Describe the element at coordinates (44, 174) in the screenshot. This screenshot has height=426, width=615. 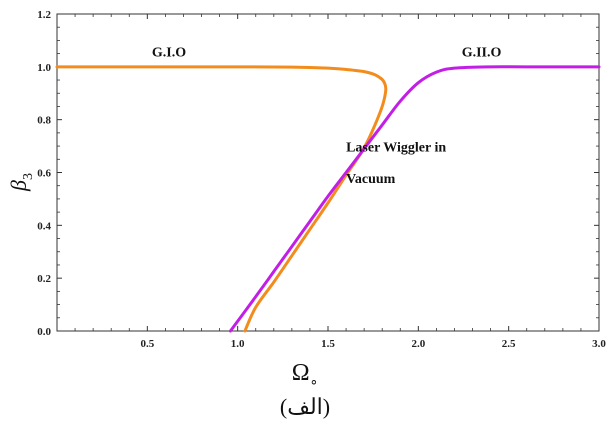
I see `y-tick-label: 0.6` at that location.